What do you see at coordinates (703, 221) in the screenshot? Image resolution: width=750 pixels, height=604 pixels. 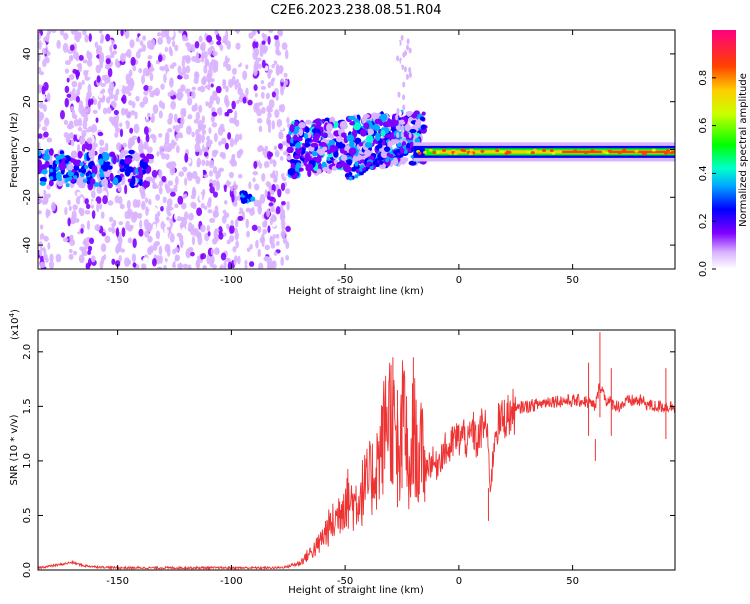 I see `colorbar-tick-label: 0.2` at bounding box center [703, 221].